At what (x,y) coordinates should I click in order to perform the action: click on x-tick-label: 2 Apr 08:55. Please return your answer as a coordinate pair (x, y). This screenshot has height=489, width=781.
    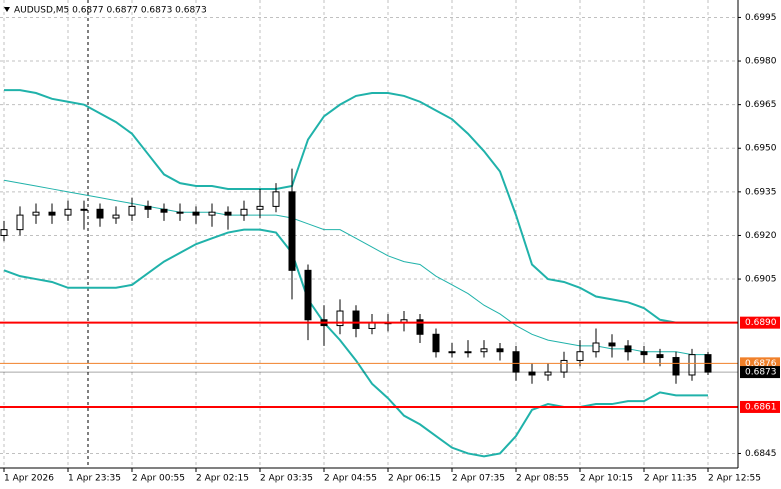
    Looking at the image, I should click on (542, 479).